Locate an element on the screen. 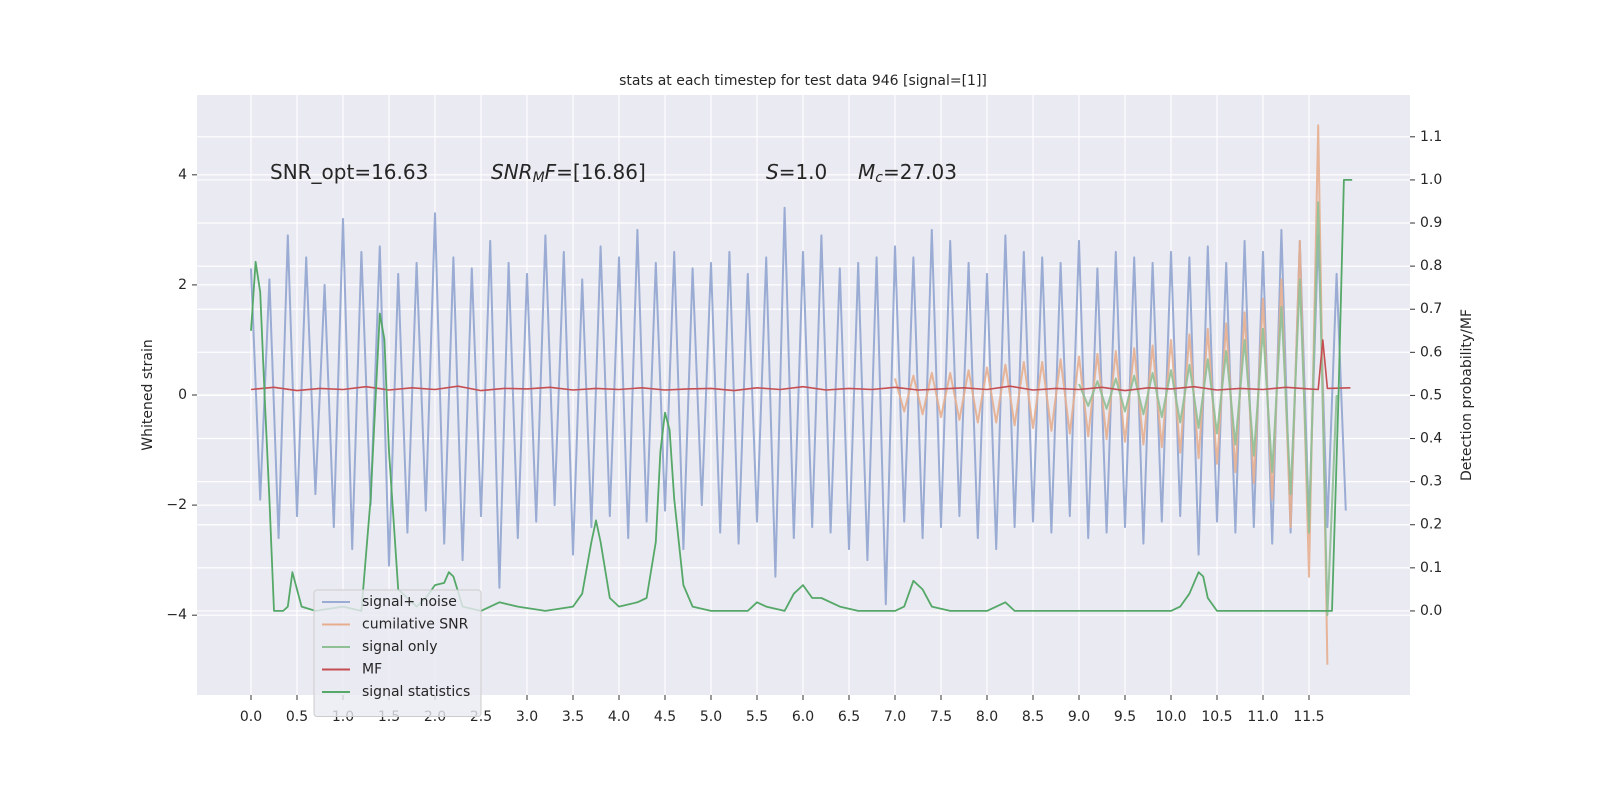 The width and height of the screenshot is (1600, 800). annotation-part: S is located at coordinates (772, 172).